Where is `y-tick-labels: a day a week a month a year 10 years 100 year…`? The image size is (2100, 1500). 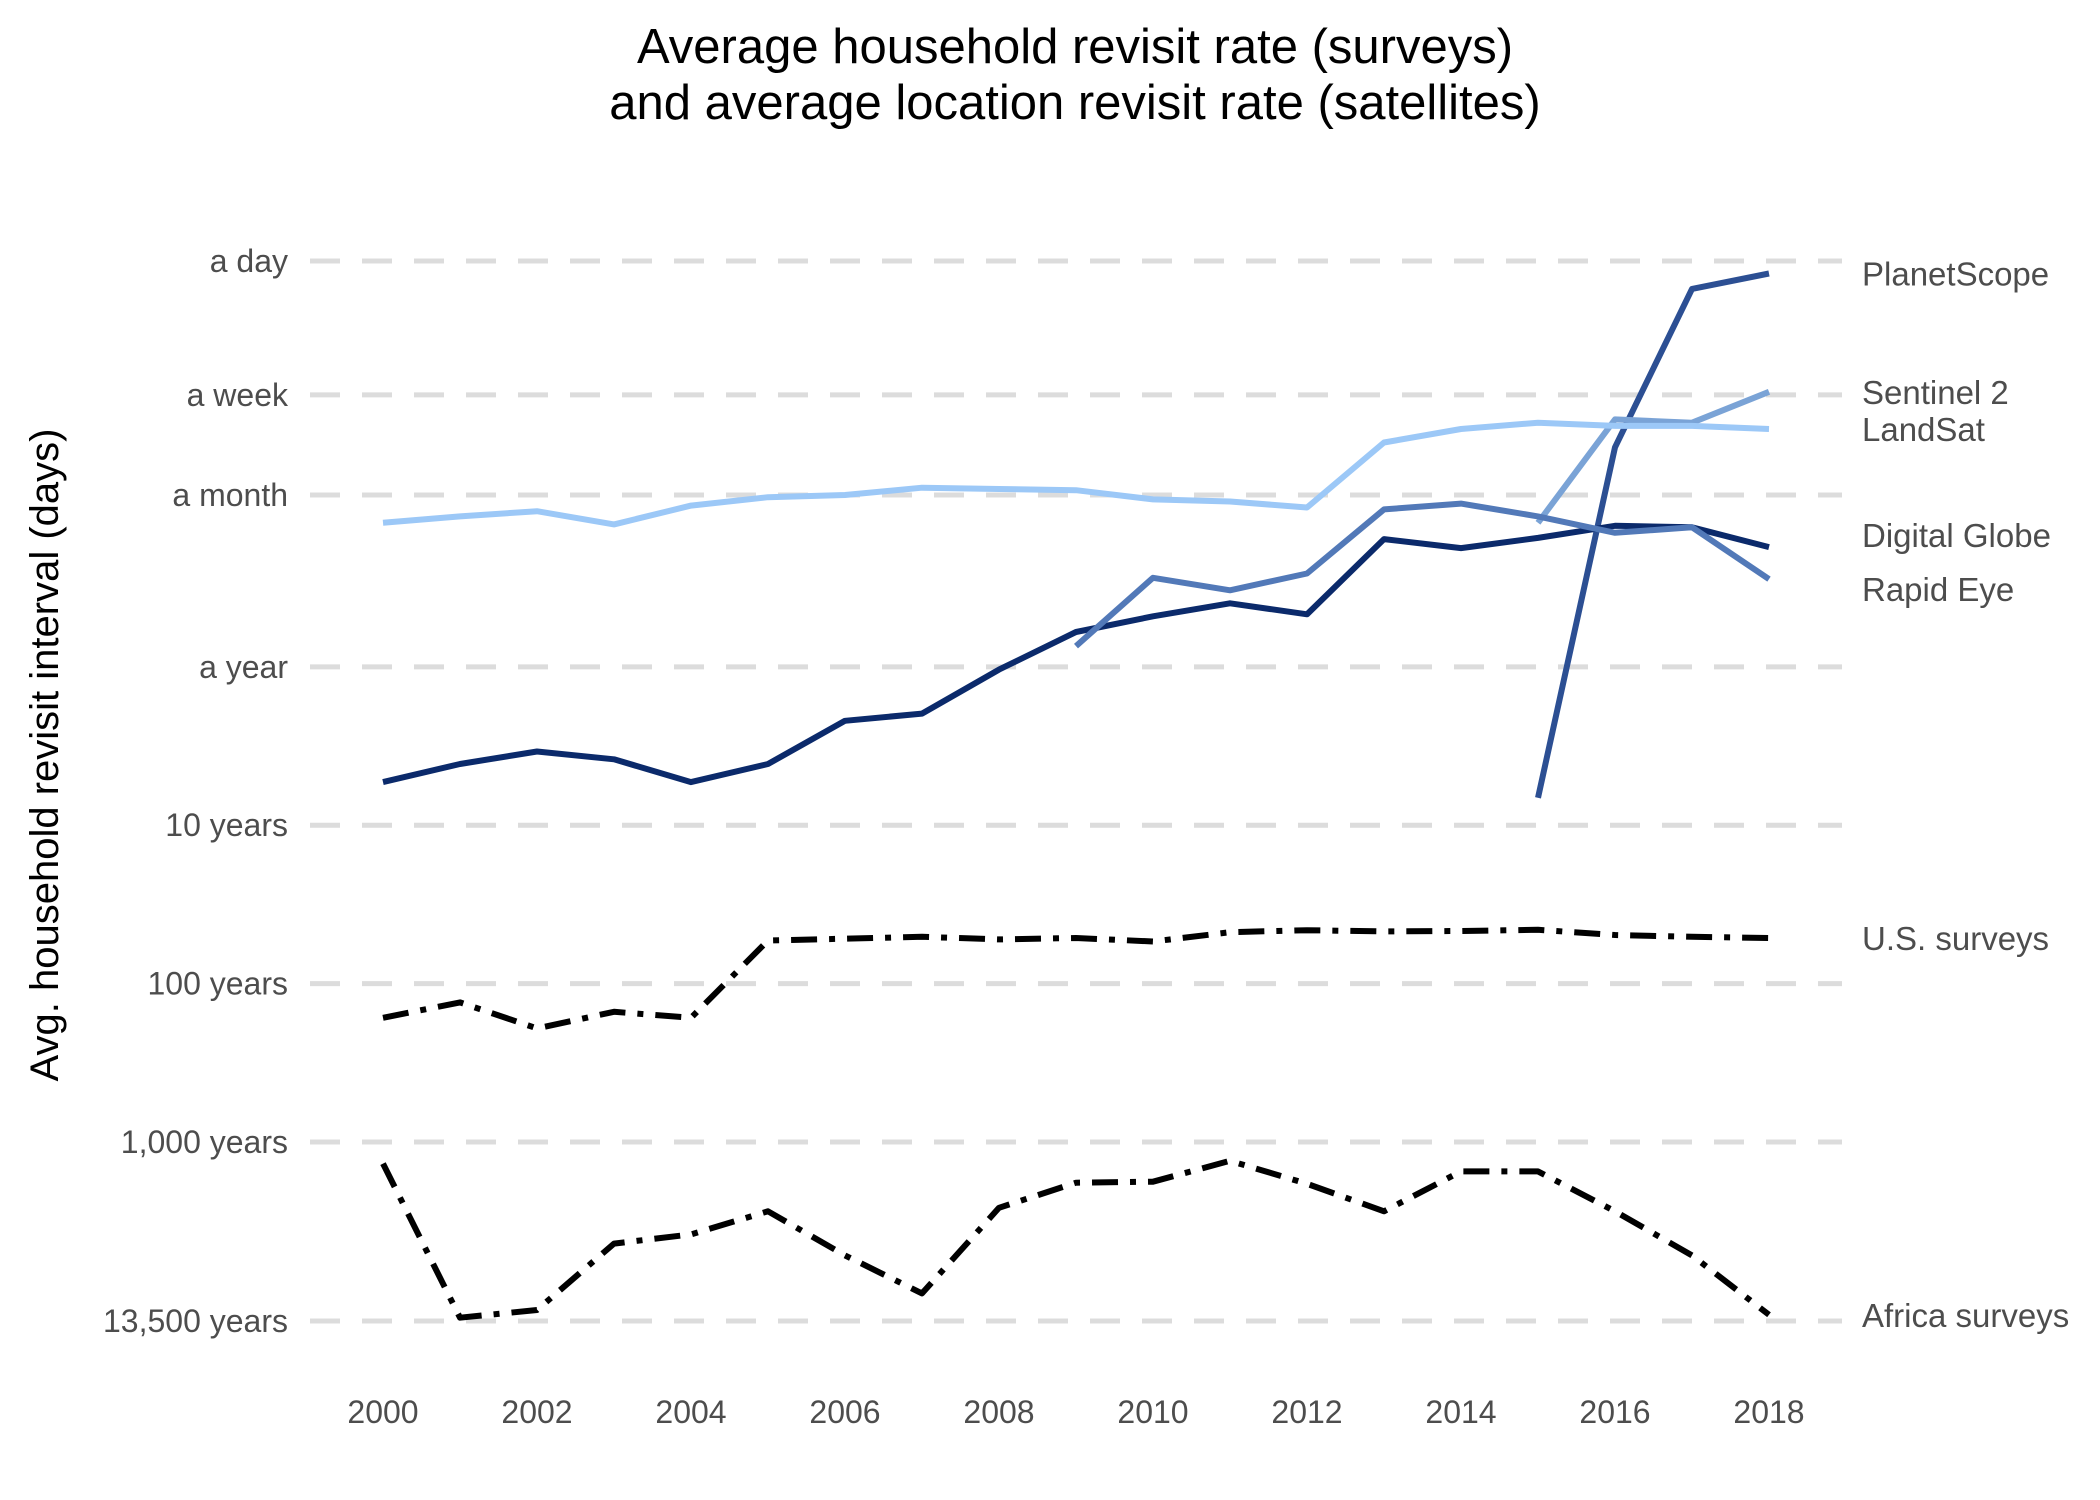 y-tick-labels: a day a week a month a year 10 years 100 year… is located at coordinates (196, 791).